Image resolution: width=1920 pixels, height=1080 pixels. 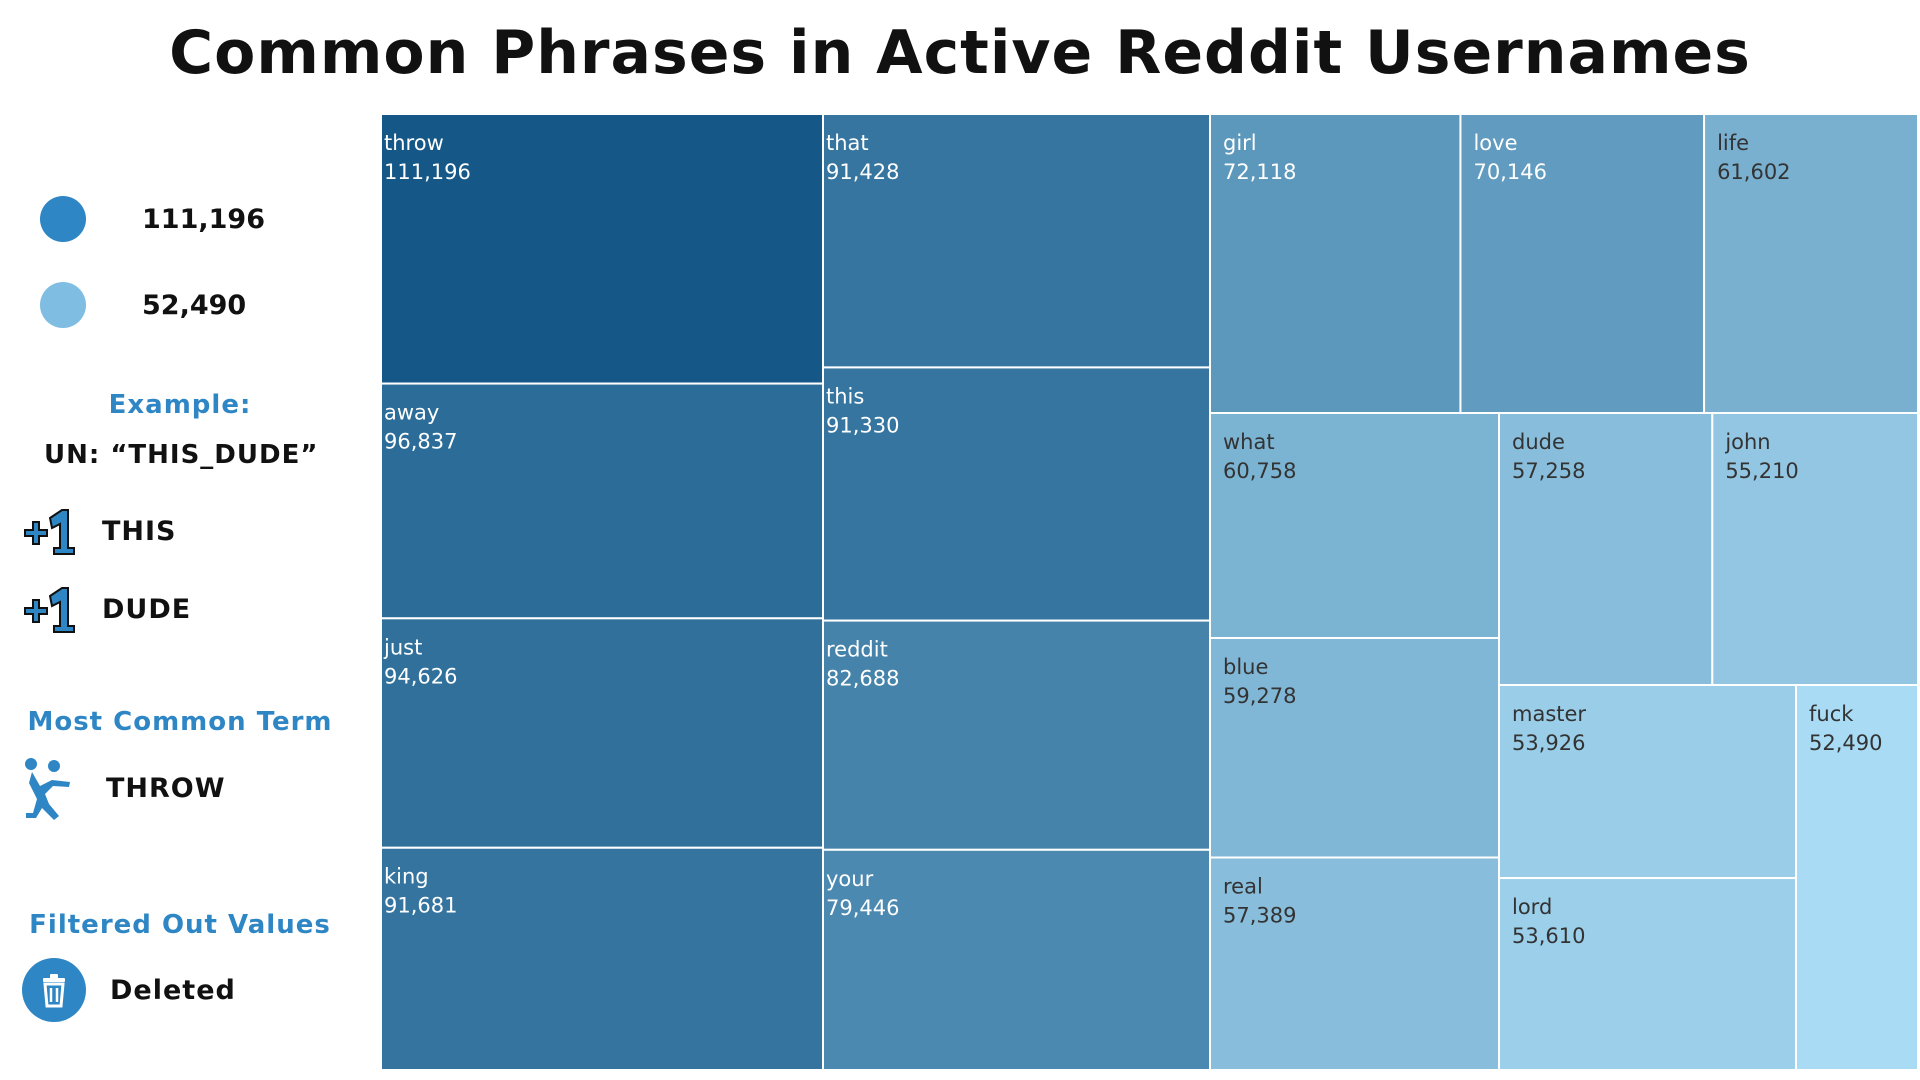 I want to click on treemap-value: 94,626, so click(x=420, y=676).